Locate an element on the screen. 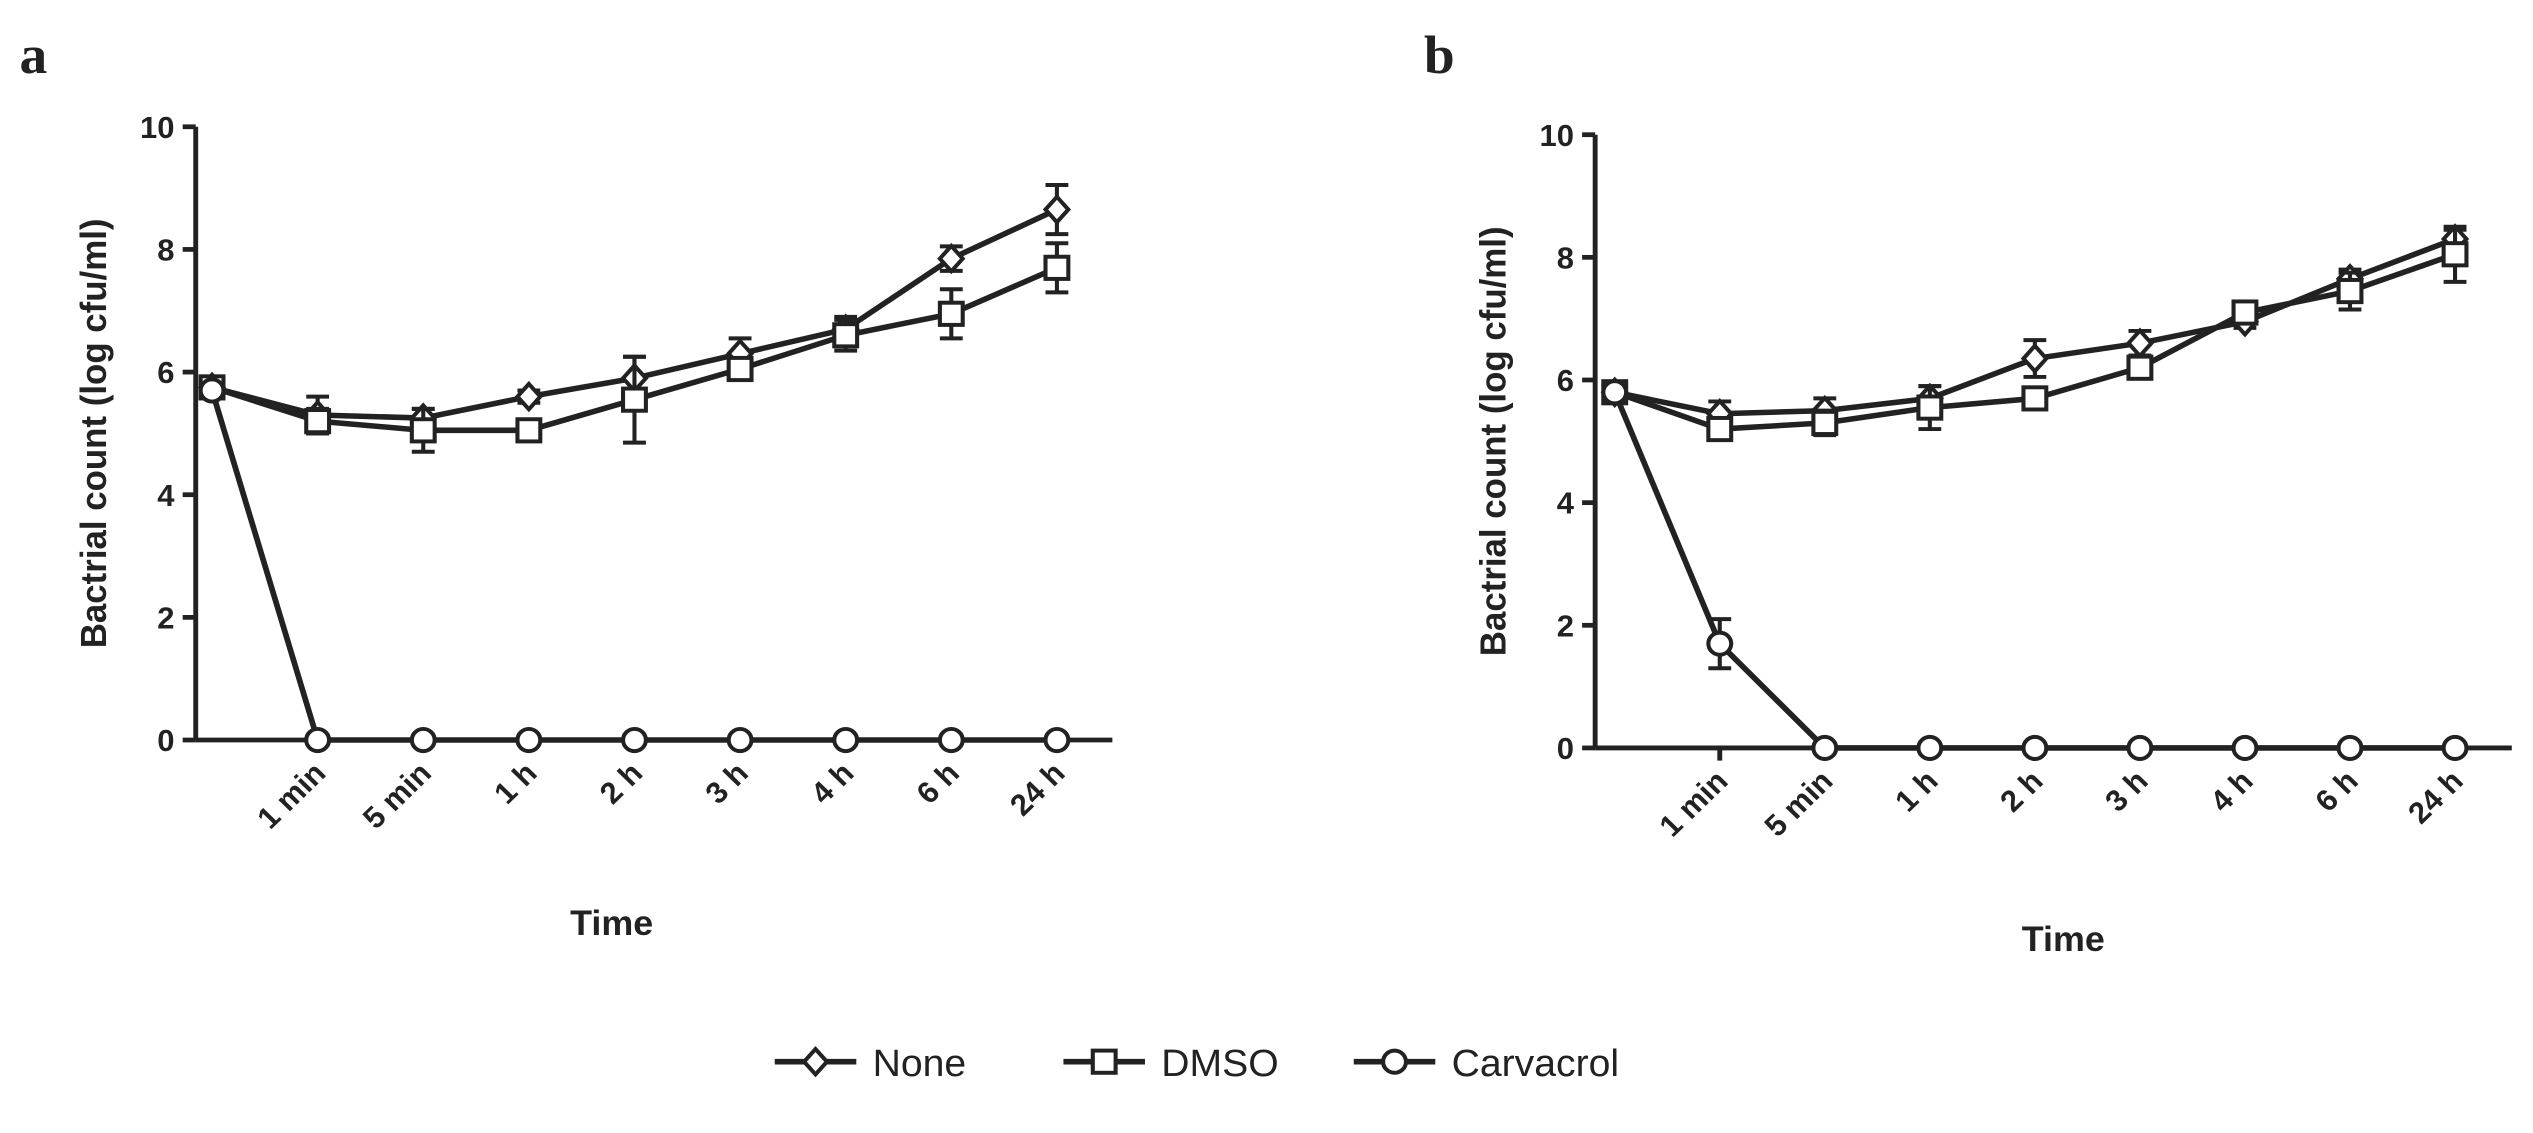 The height and width of the screenshot is (1133, 2533). panel-label: b is located at coordinates (1439, 55).